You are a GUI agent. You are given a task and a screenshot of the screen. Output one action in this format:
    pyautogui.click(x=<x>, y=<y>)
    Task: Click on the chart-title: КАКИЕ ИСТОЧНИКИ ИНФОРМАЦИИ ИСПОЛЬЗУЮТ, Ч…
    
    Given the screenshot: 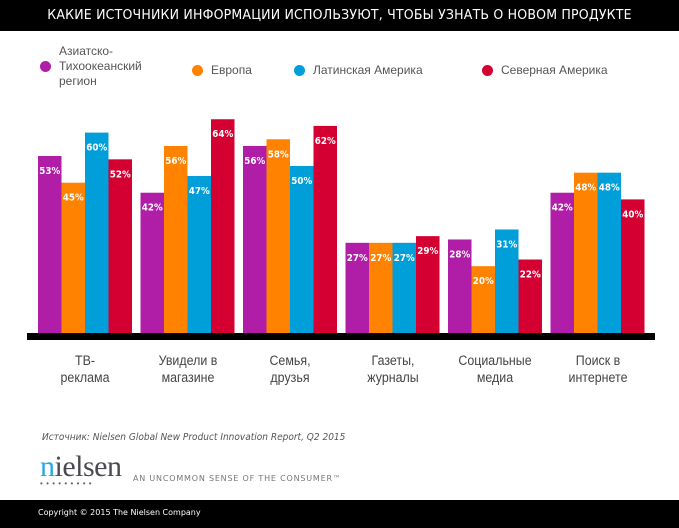 What is the action you would take?
    pyautogui.click(x=339, y=15)
    